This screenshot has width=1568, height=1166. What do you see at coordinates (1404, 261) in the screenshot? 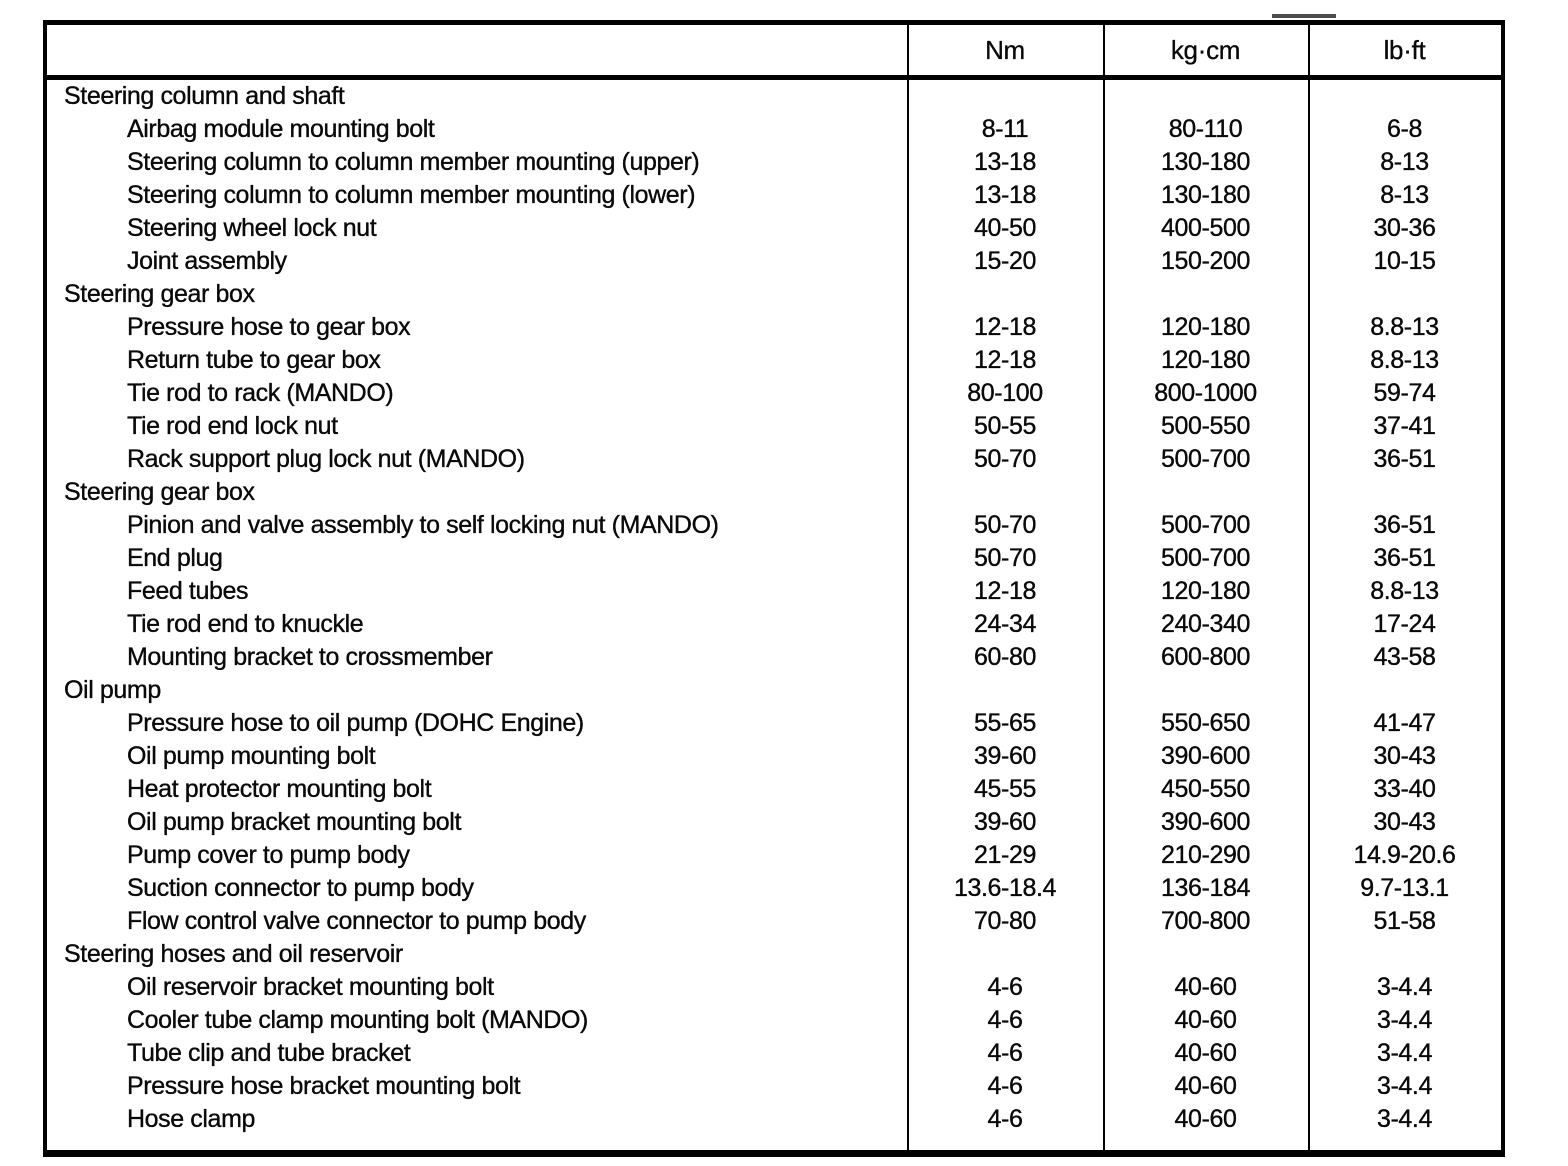
I see `lbft-value: 10-15` at bounding box center [1404, 261].